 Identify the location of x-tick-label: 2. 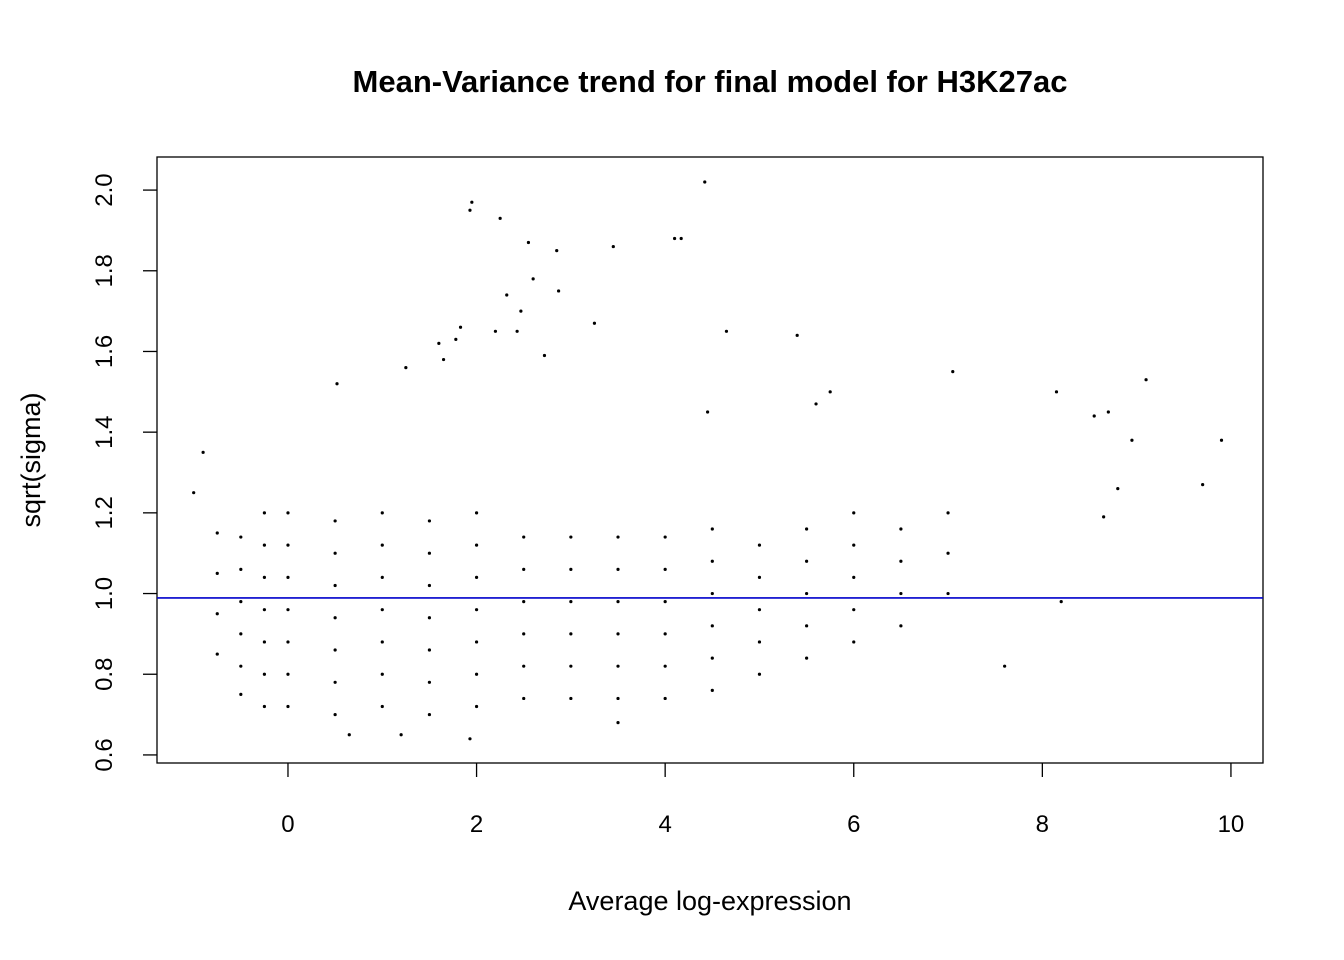
(476, 824).